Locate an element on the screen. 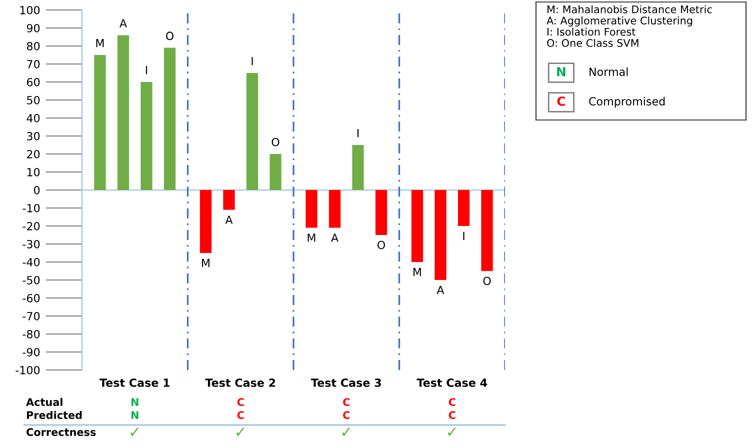 The image size is (752, 448). y-tick-label: -40 is located at coordinates (31, 262).